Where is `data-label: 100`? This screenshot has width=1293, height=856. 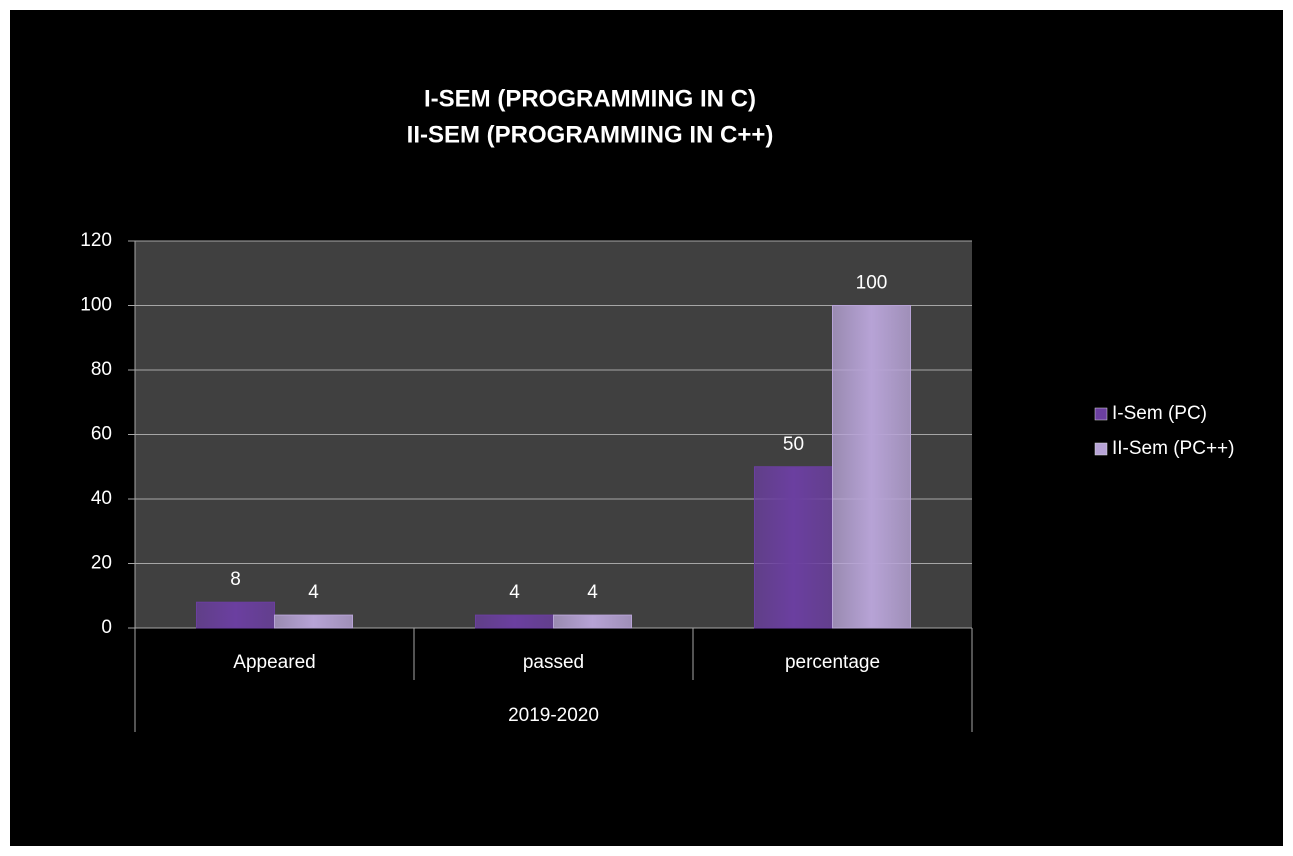 data-label: 100 is located at coordinates (872, 283).